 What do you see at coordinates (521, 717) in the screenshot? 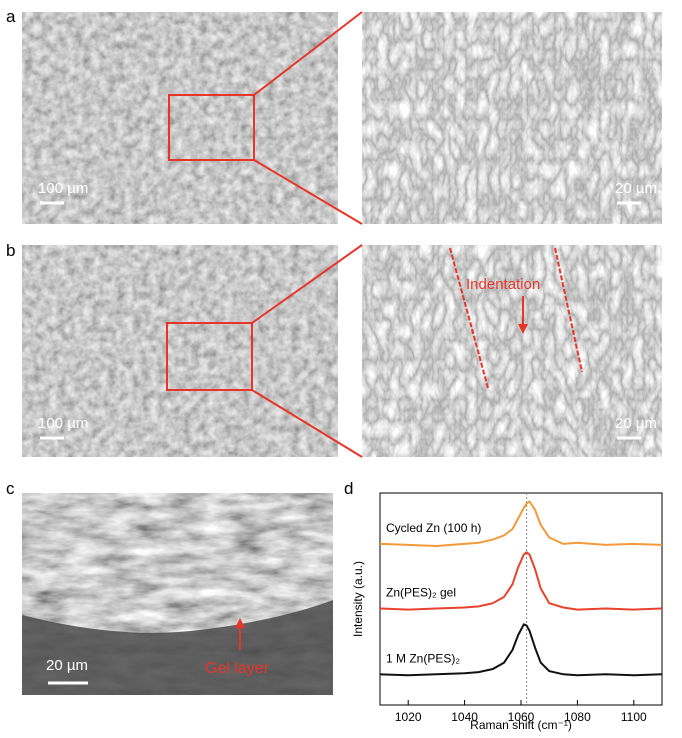
I see `x-tick-label: 1060` at bounding box center [521, 717].